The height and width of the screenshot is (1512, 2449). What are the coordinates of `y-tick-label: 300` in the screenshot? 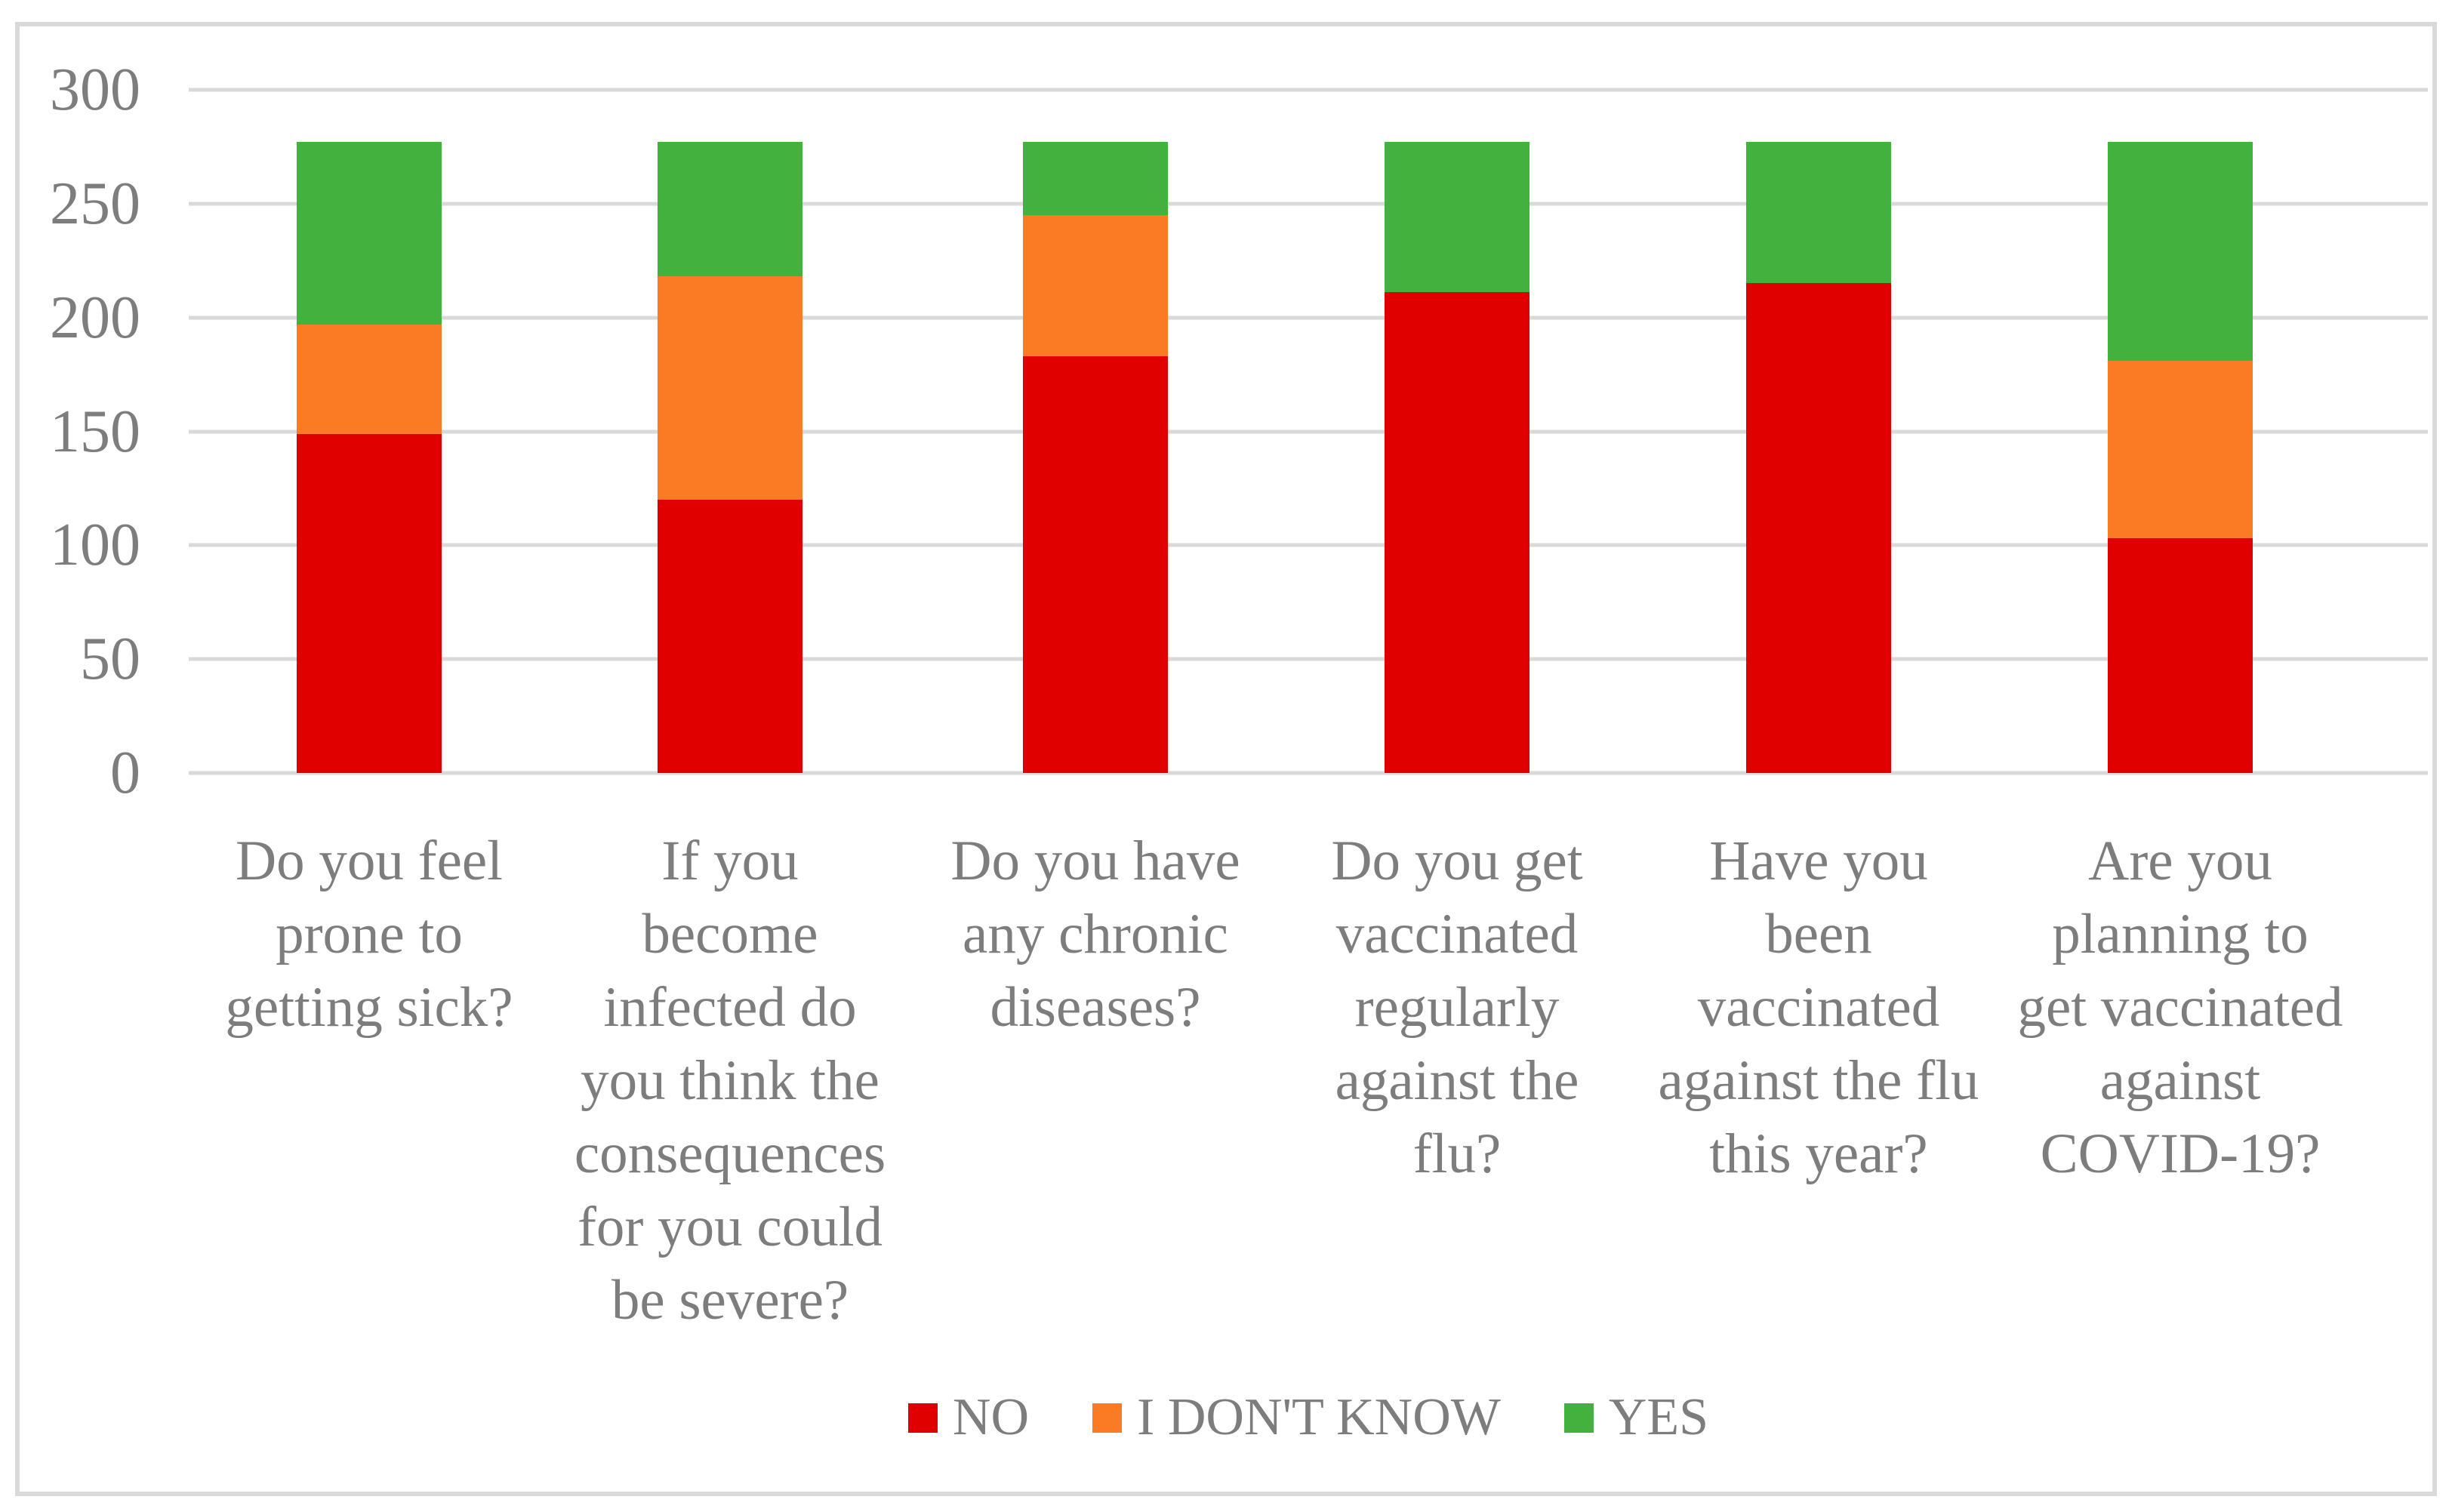 It's located at (95, 90).